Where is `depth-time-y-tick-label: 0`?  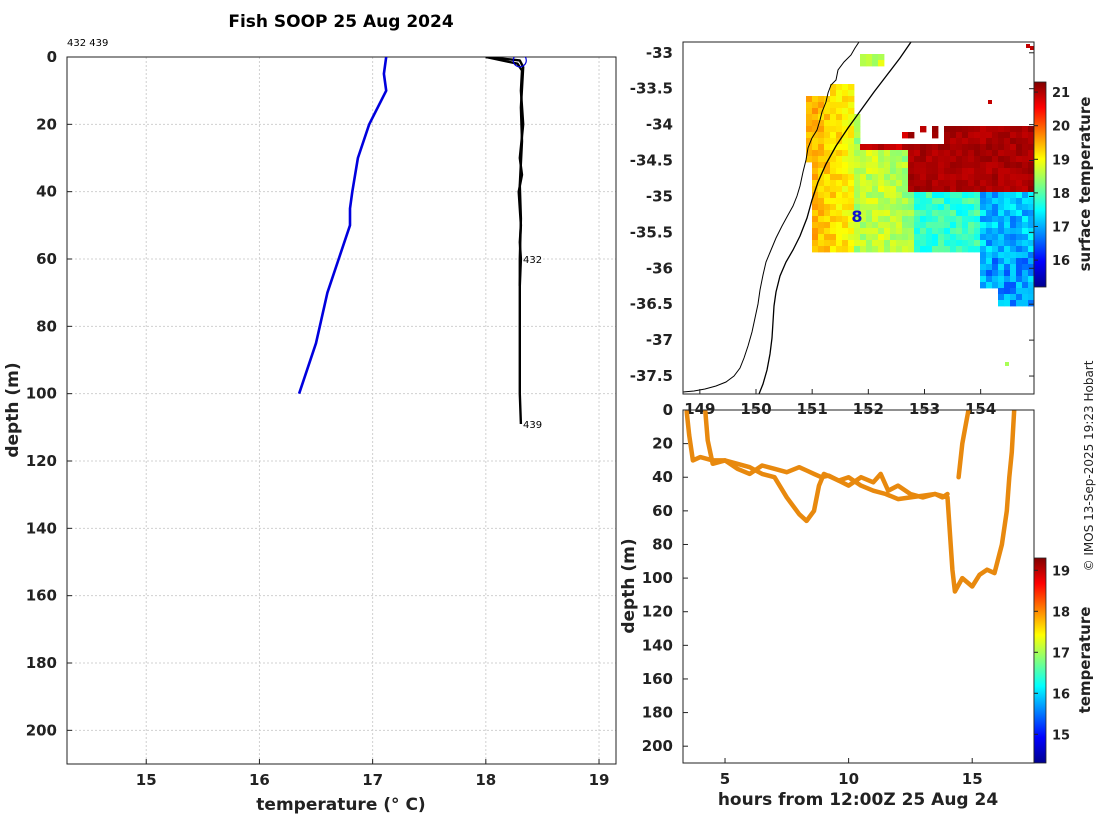
depth-time-y-tick-label: 0 is located at coordinates (668, 410).